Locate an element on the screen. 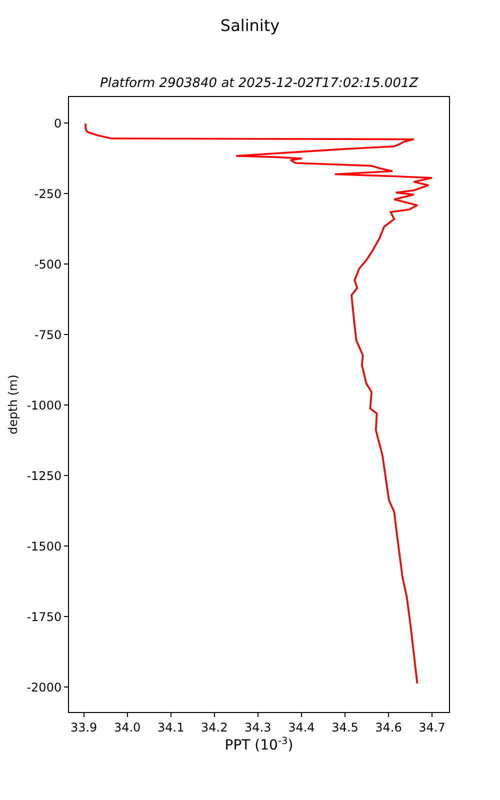 The height and width of the screenshot is (800, 500). x-tick-label: 34.3 is located at coordinates (258, 727).